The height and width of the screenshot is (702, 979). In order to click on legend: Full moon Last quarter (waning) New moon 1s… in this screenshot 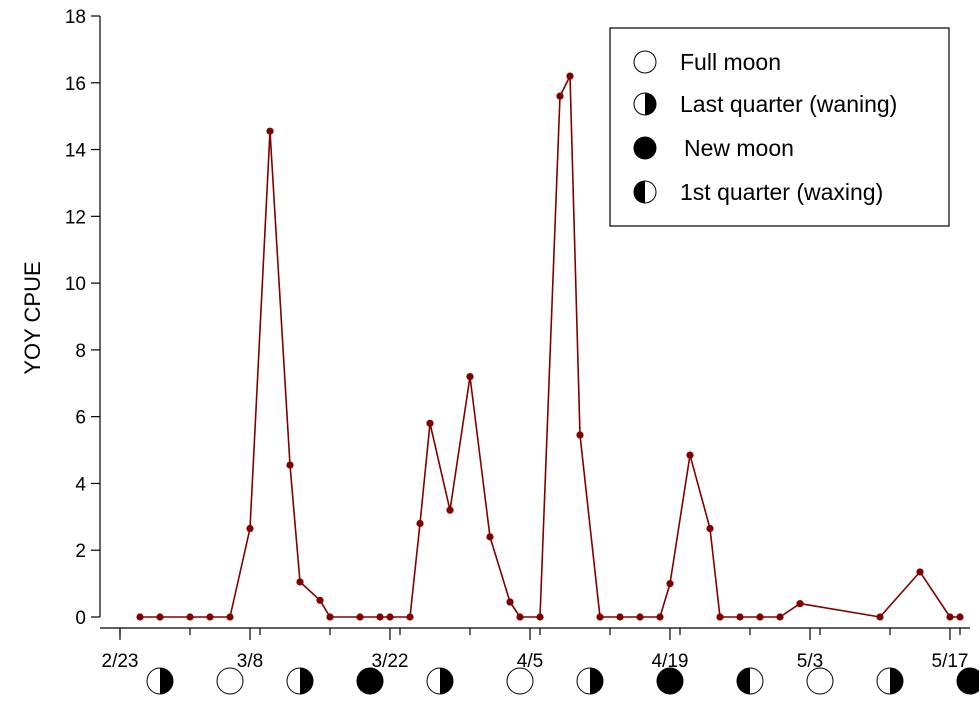, I will do `click(779, 127)`.